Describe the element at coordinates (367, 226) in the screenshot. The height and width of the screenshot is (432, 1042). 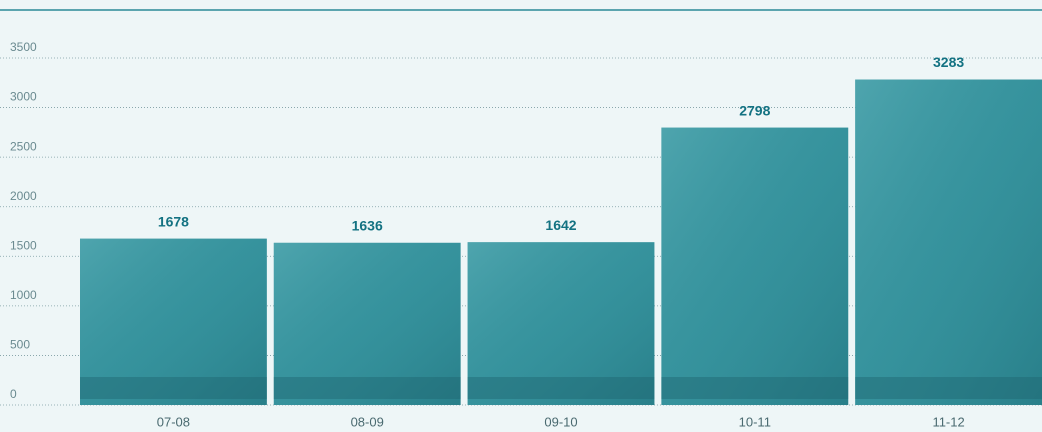
I see `value-label: 1636` at that location.